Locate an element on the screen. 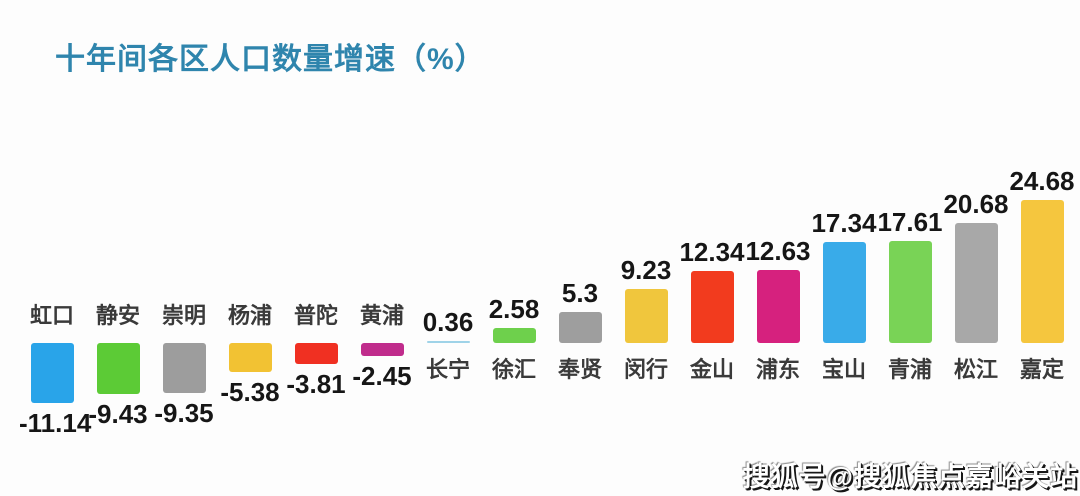 This screenshot has width=1080, height=496. category-label: 嘉定 is located at coordinates (1041, 369).